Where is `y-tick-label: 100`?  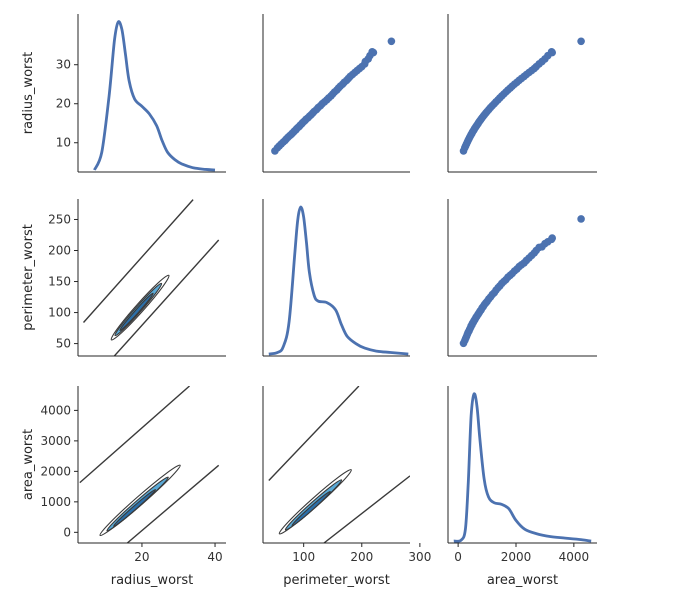 y-tick-label: 100 is located at coordinates (59, 313).